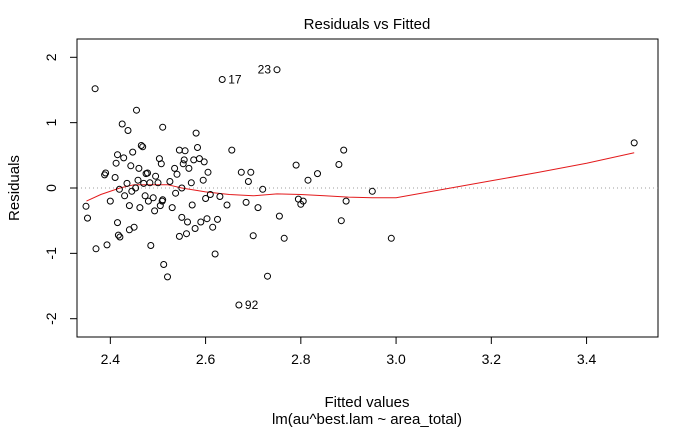 The height and width of the screenshot is (432, 700). Describe the element at coordinates (265, 70) in the screenshot. I see `point-label: 23` at that location.